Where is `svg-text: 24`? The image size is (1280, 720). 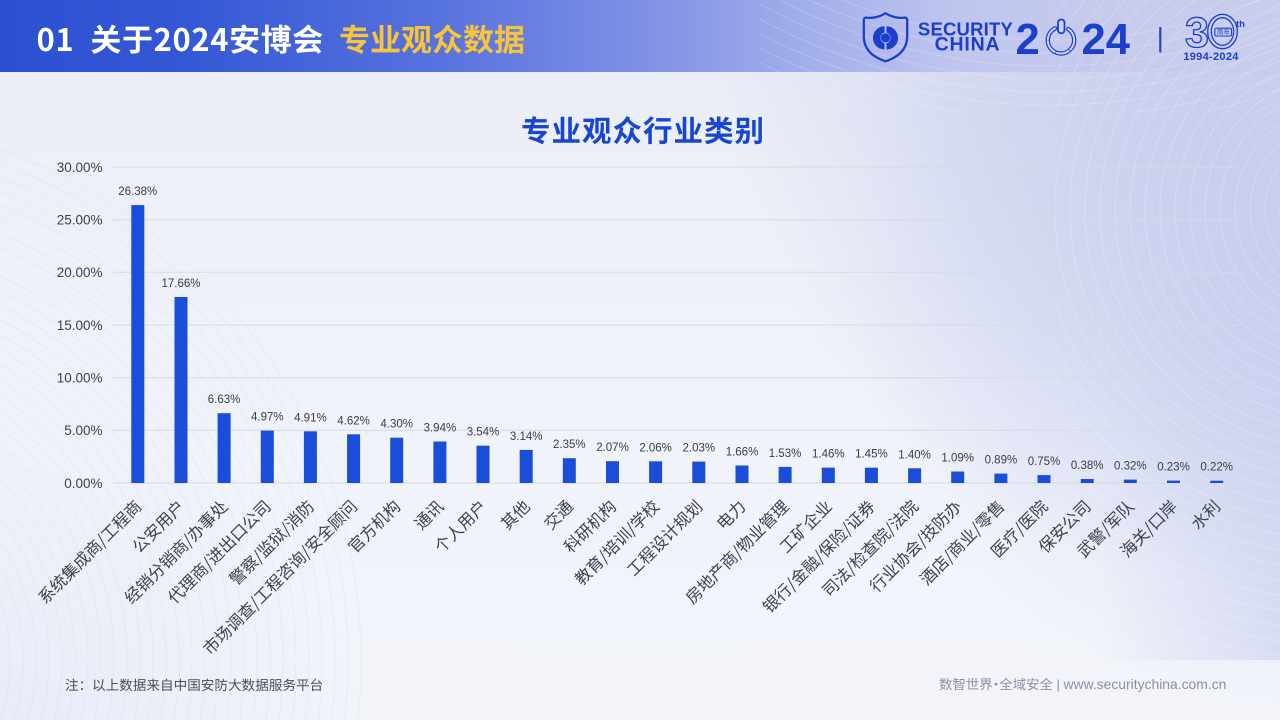
svg-text: 24 is located at coordinates (1106, 40).